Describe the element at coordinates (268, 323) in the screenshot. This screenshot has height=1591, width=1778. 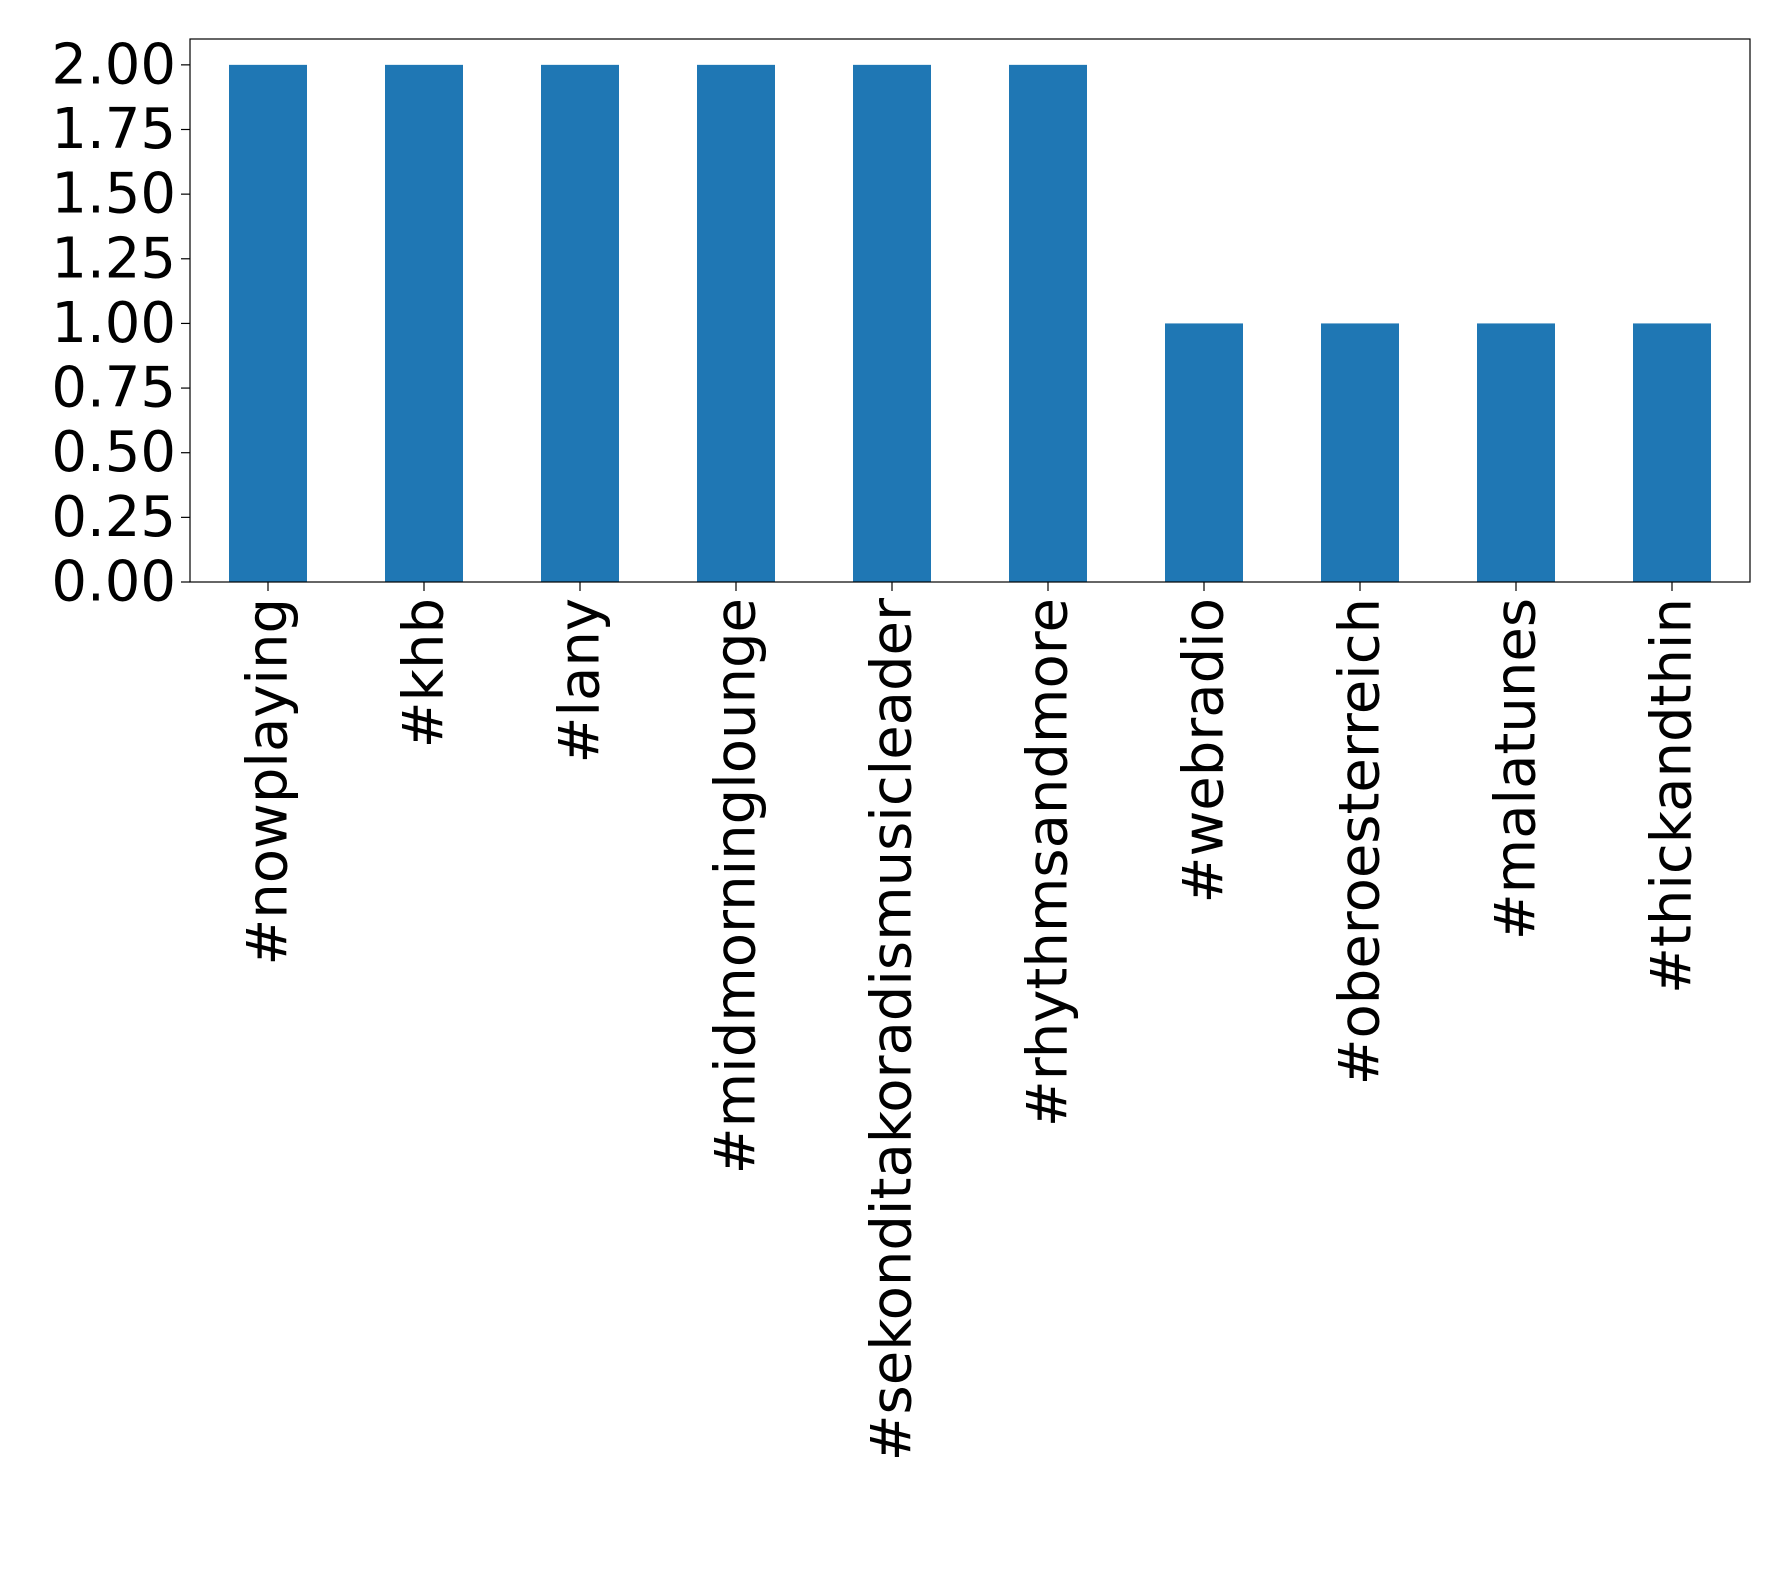
I see `bar-nowplaying` at that location.